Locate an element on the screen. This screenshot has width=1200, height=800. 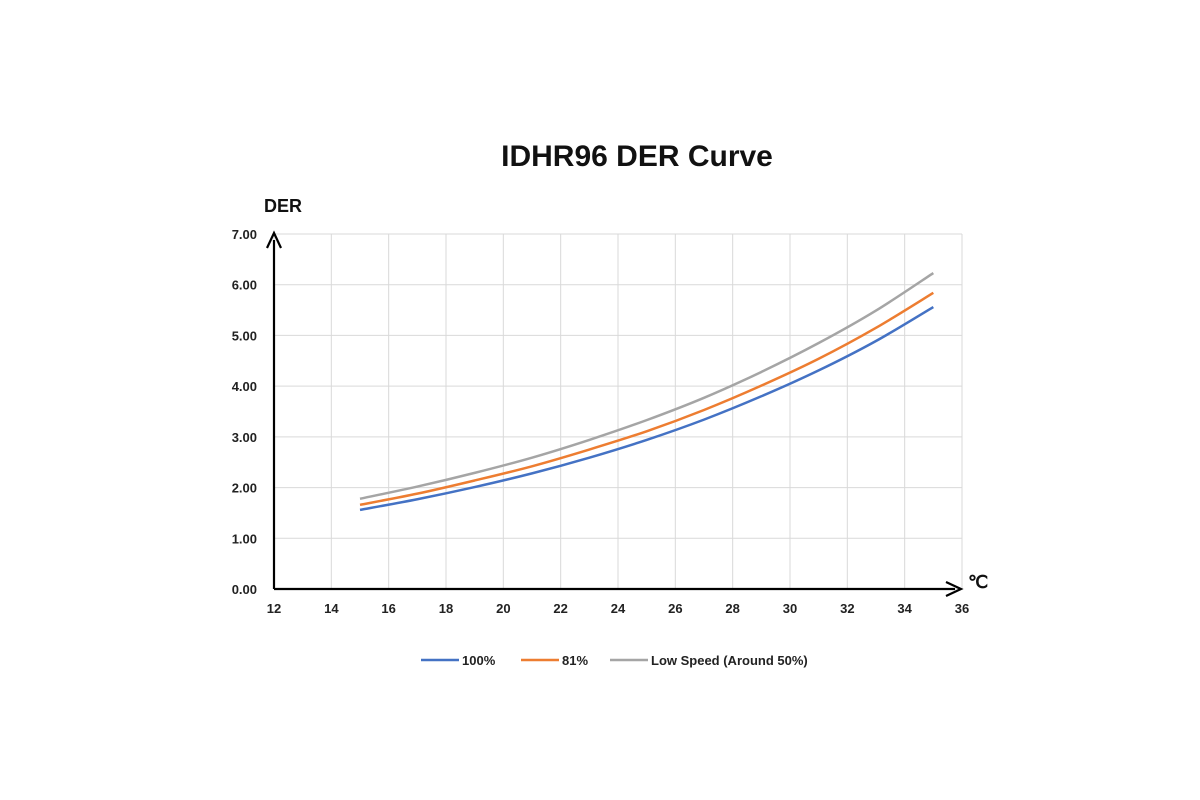
series-lines is located at coordinates (647, 392).